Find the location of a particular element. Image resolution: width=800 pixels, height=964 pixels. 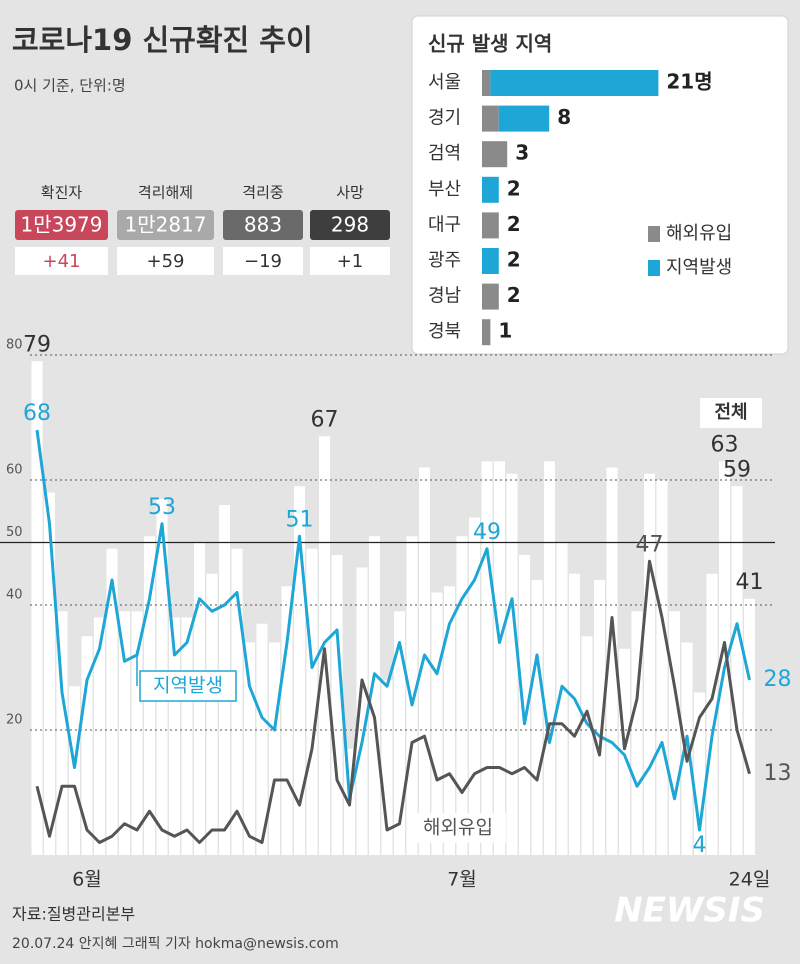

stat-label: 사망 is located at coordinates (350, 193).